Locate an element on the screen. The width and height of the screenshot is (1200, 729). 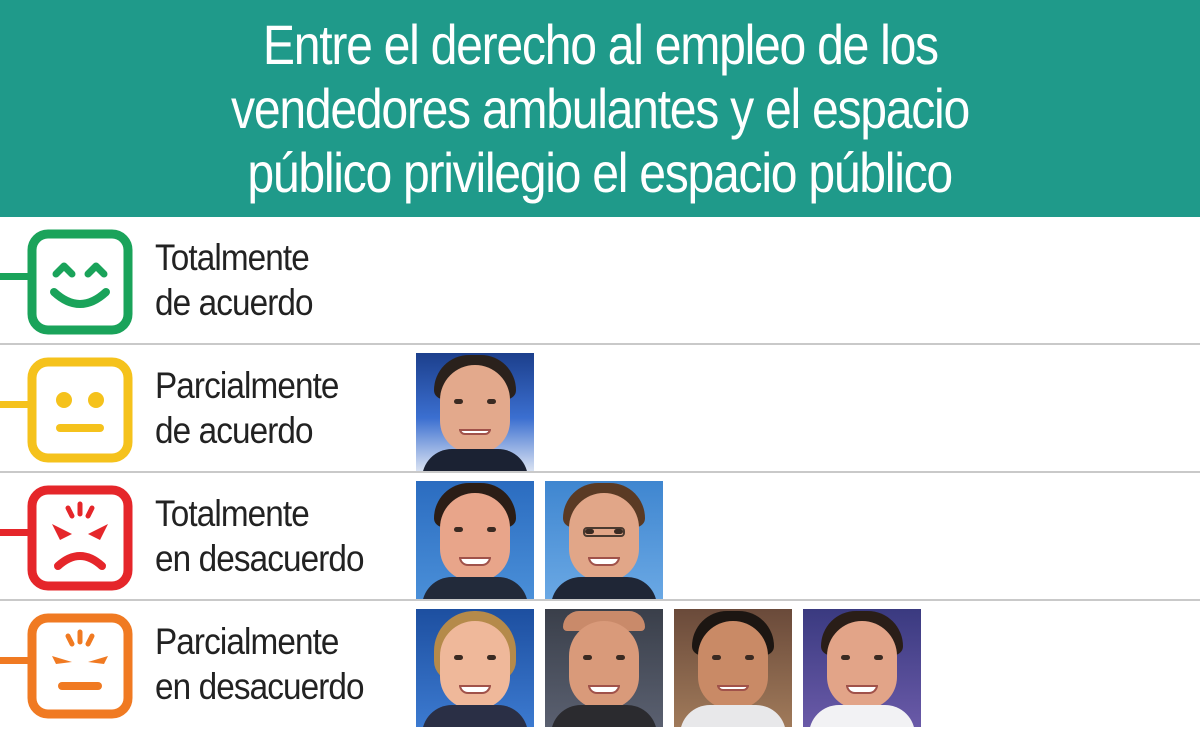
neutral-face-icon is located at coordinates (80, 410).